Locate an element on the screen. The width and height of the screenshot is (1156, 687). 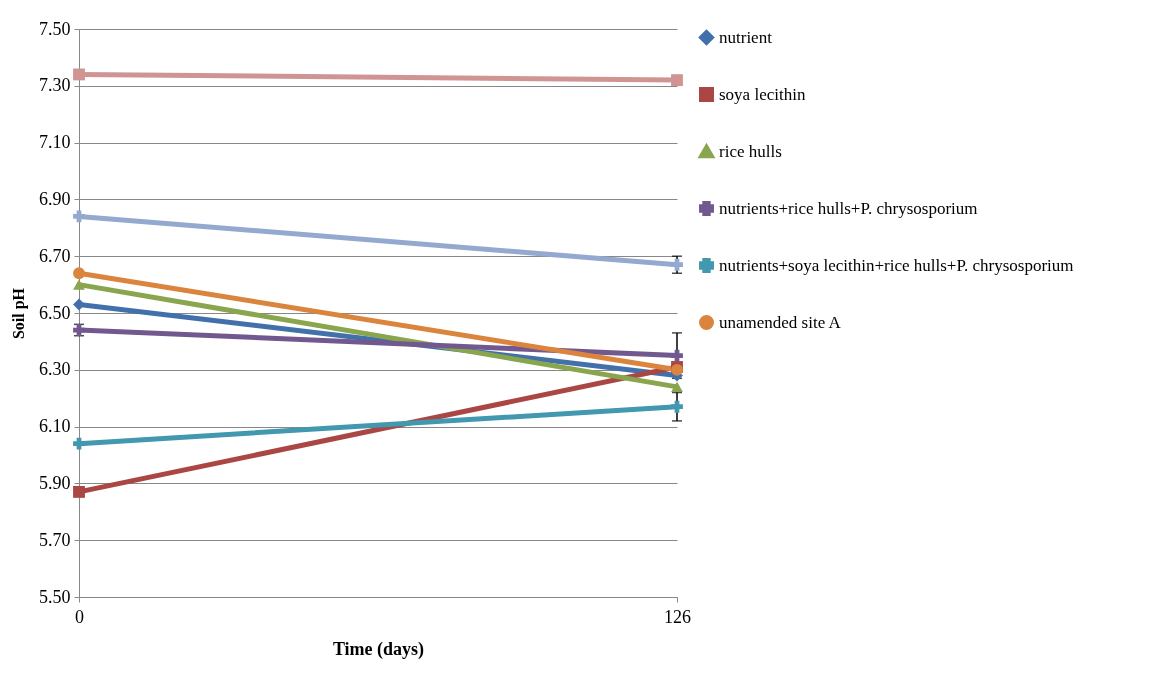
y-tick-label: 6.90 is located at coordinates (55, 198).